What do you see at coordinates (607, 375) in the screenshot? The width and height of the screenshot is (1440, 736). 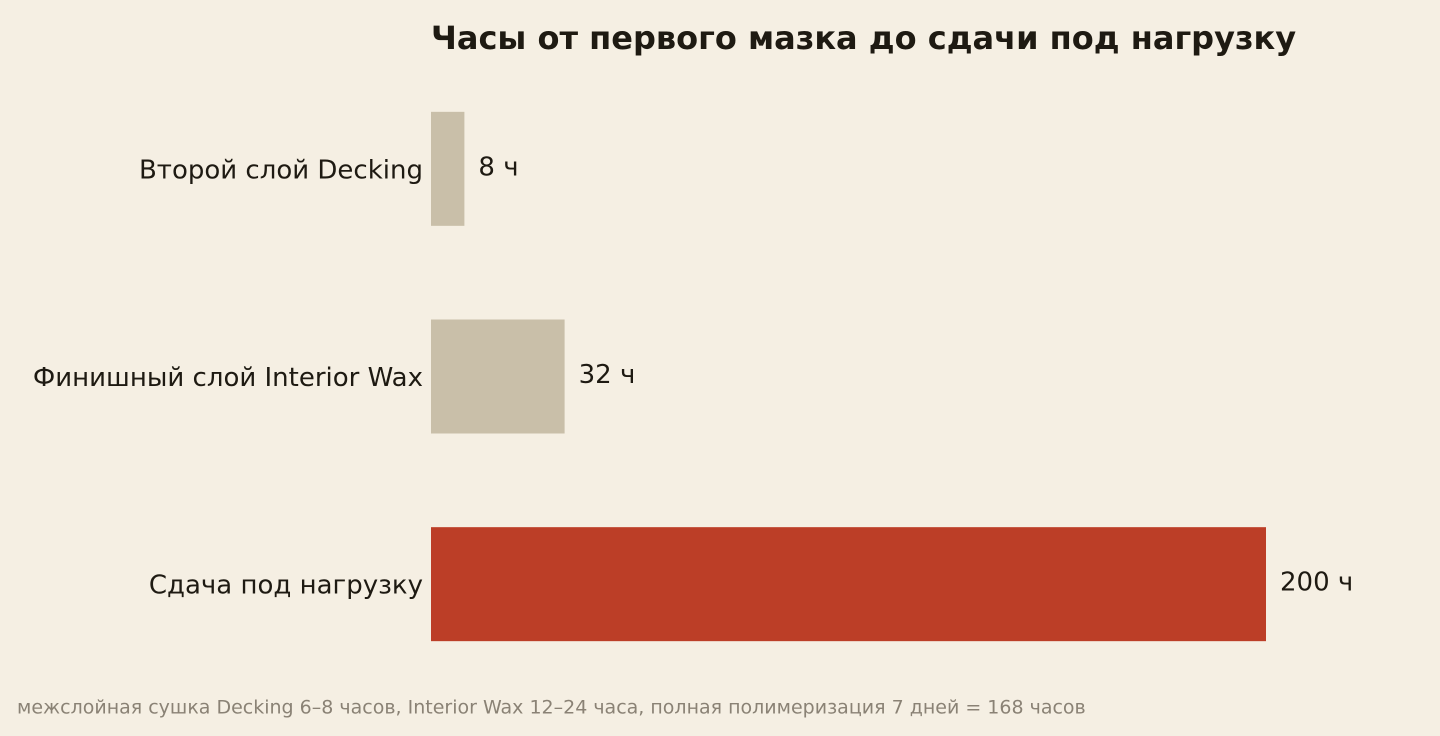 I see `value-label: 32 ч` at bounding box center [607, 375].